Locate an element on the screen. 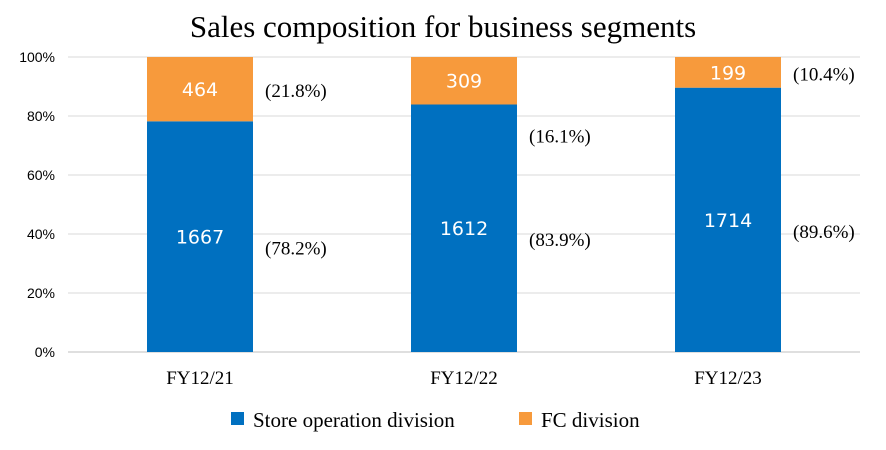  legend-swatch-fc-division is located at coordinates (525, 418).